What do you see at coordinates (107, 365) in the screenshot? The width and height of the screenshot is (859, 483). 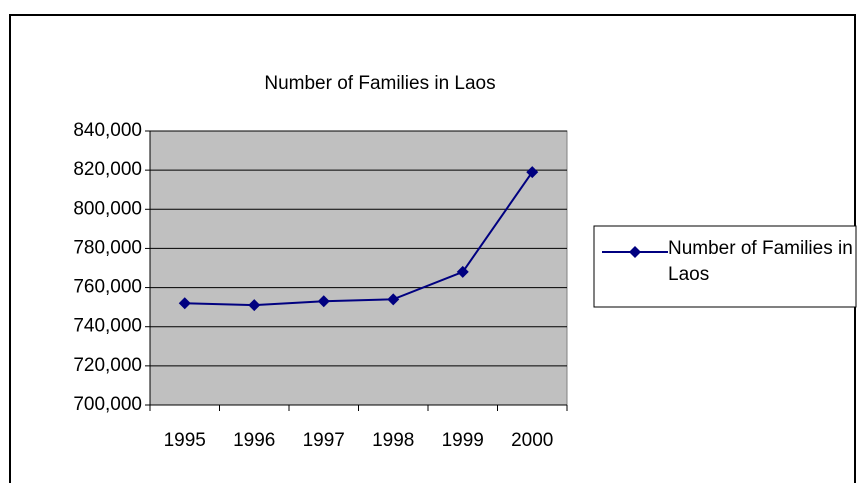 I see `y-tick-label: 720,000` at bounding box center [107, 365].